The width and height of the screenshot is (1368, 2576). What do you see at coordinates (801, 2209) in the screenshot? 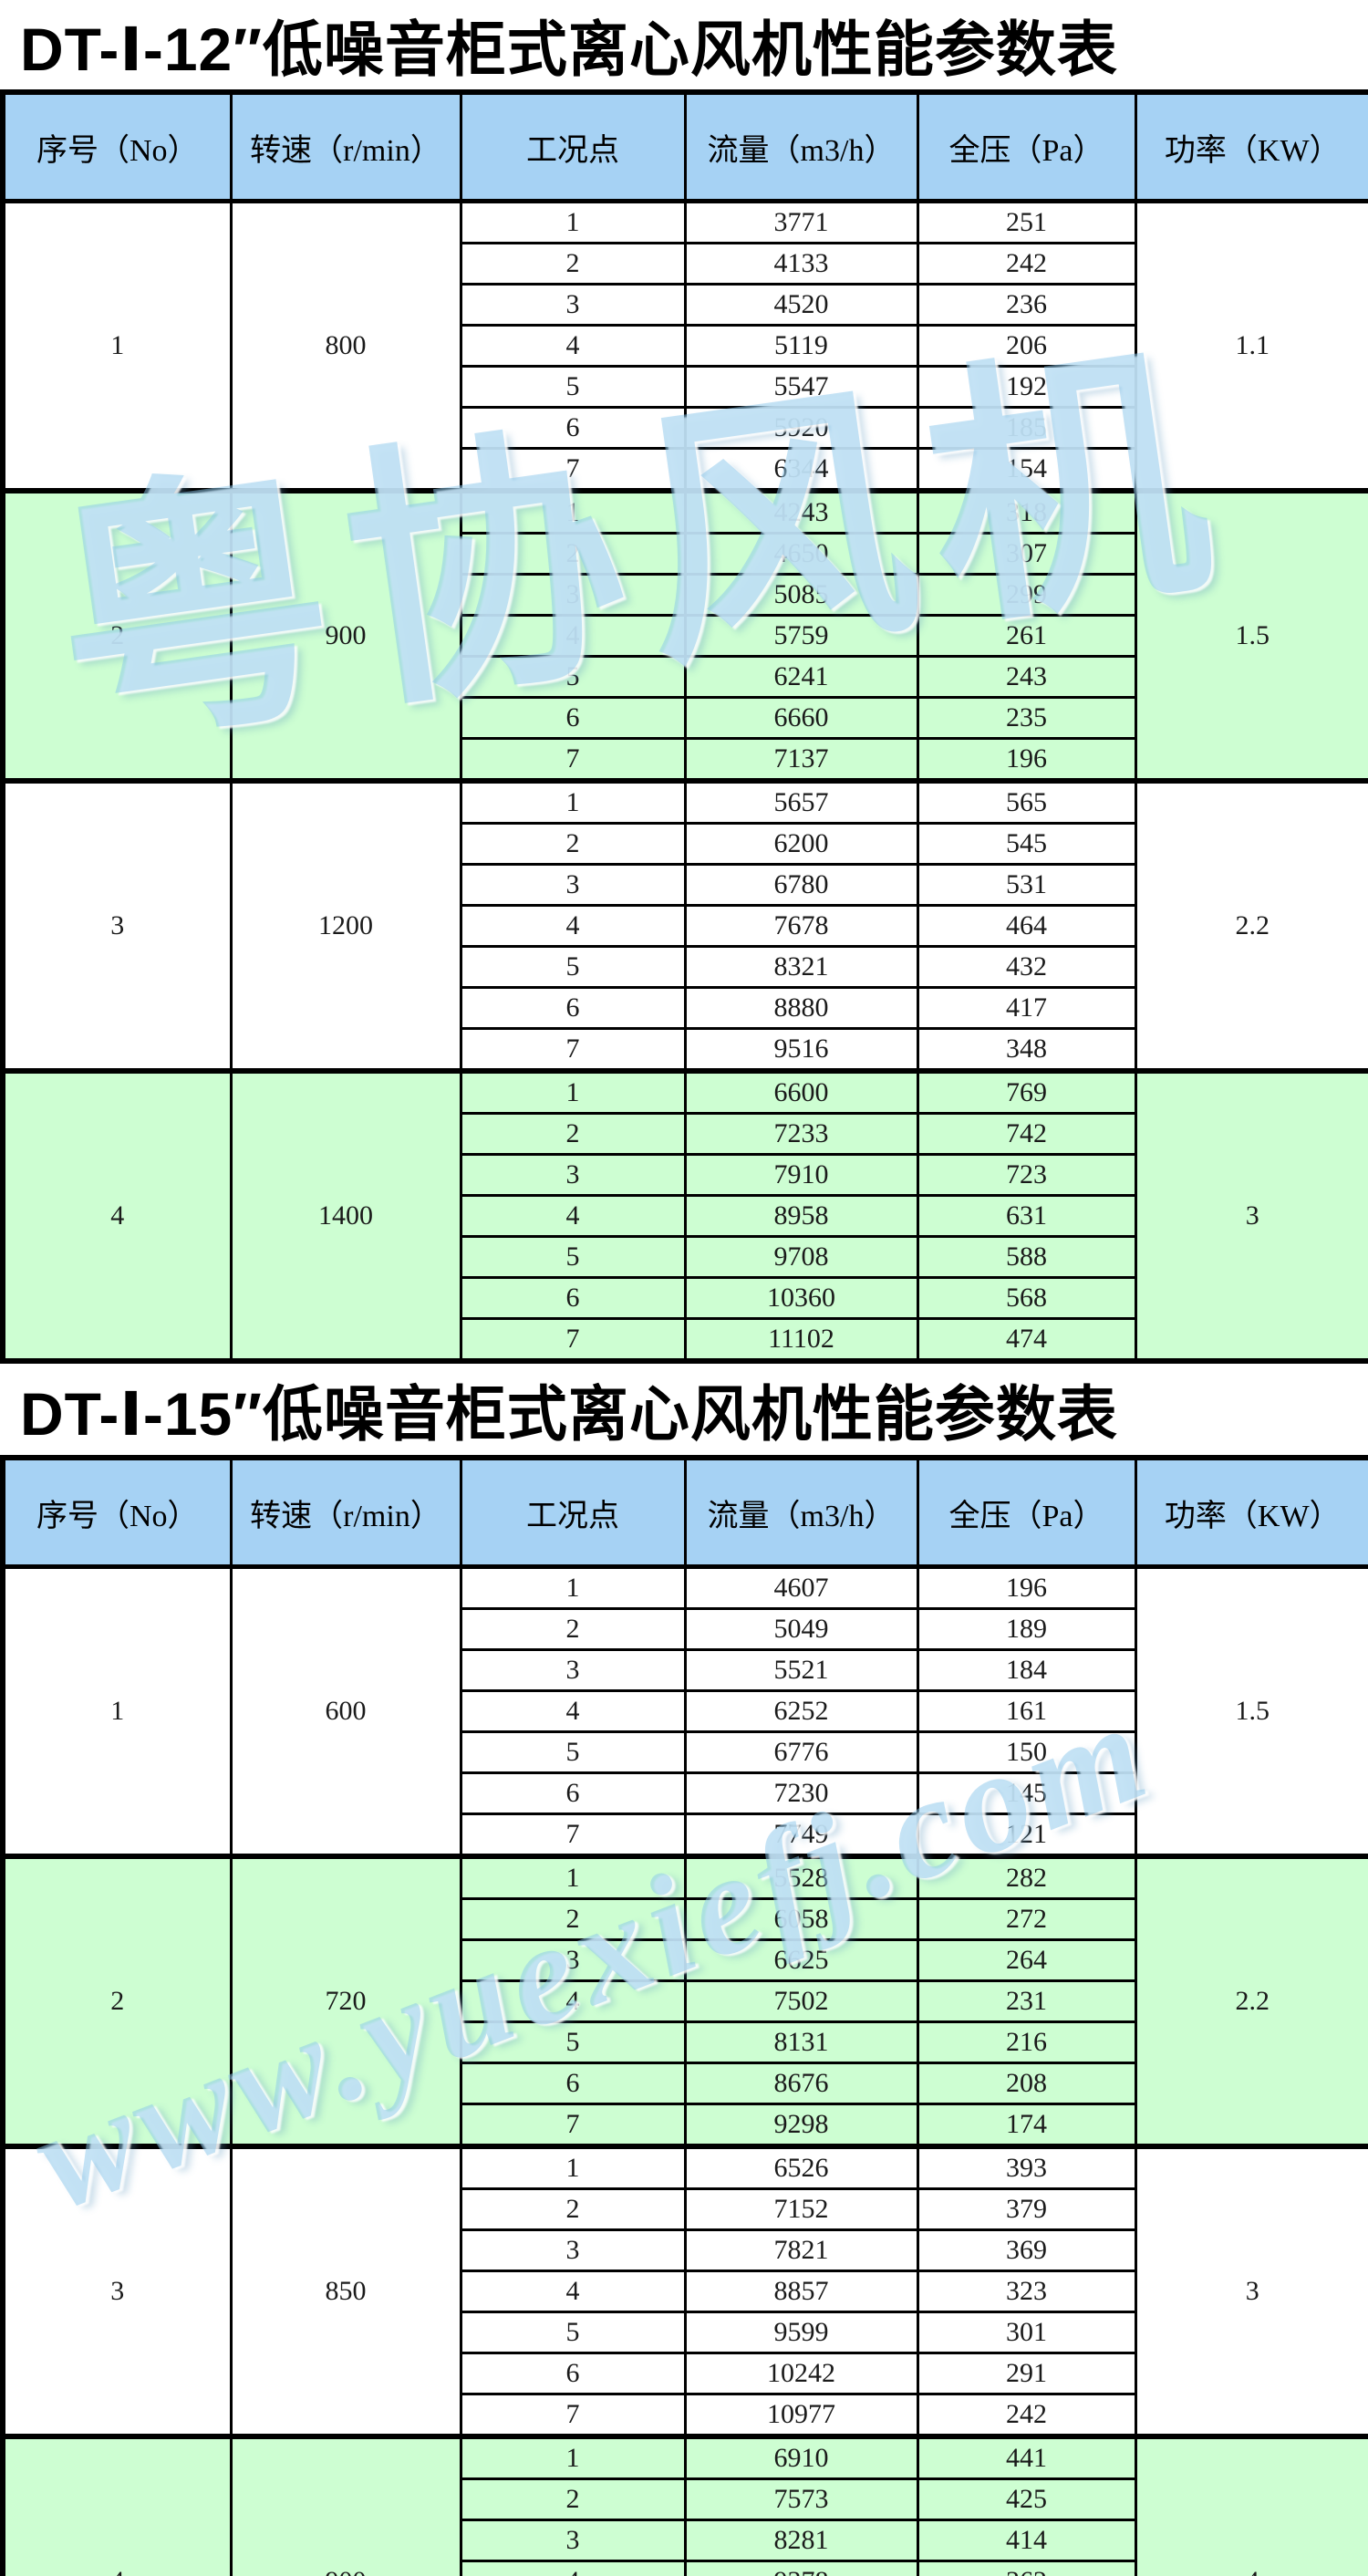
I see `flow-cell: 7152` at bounding box center [801, 2209].